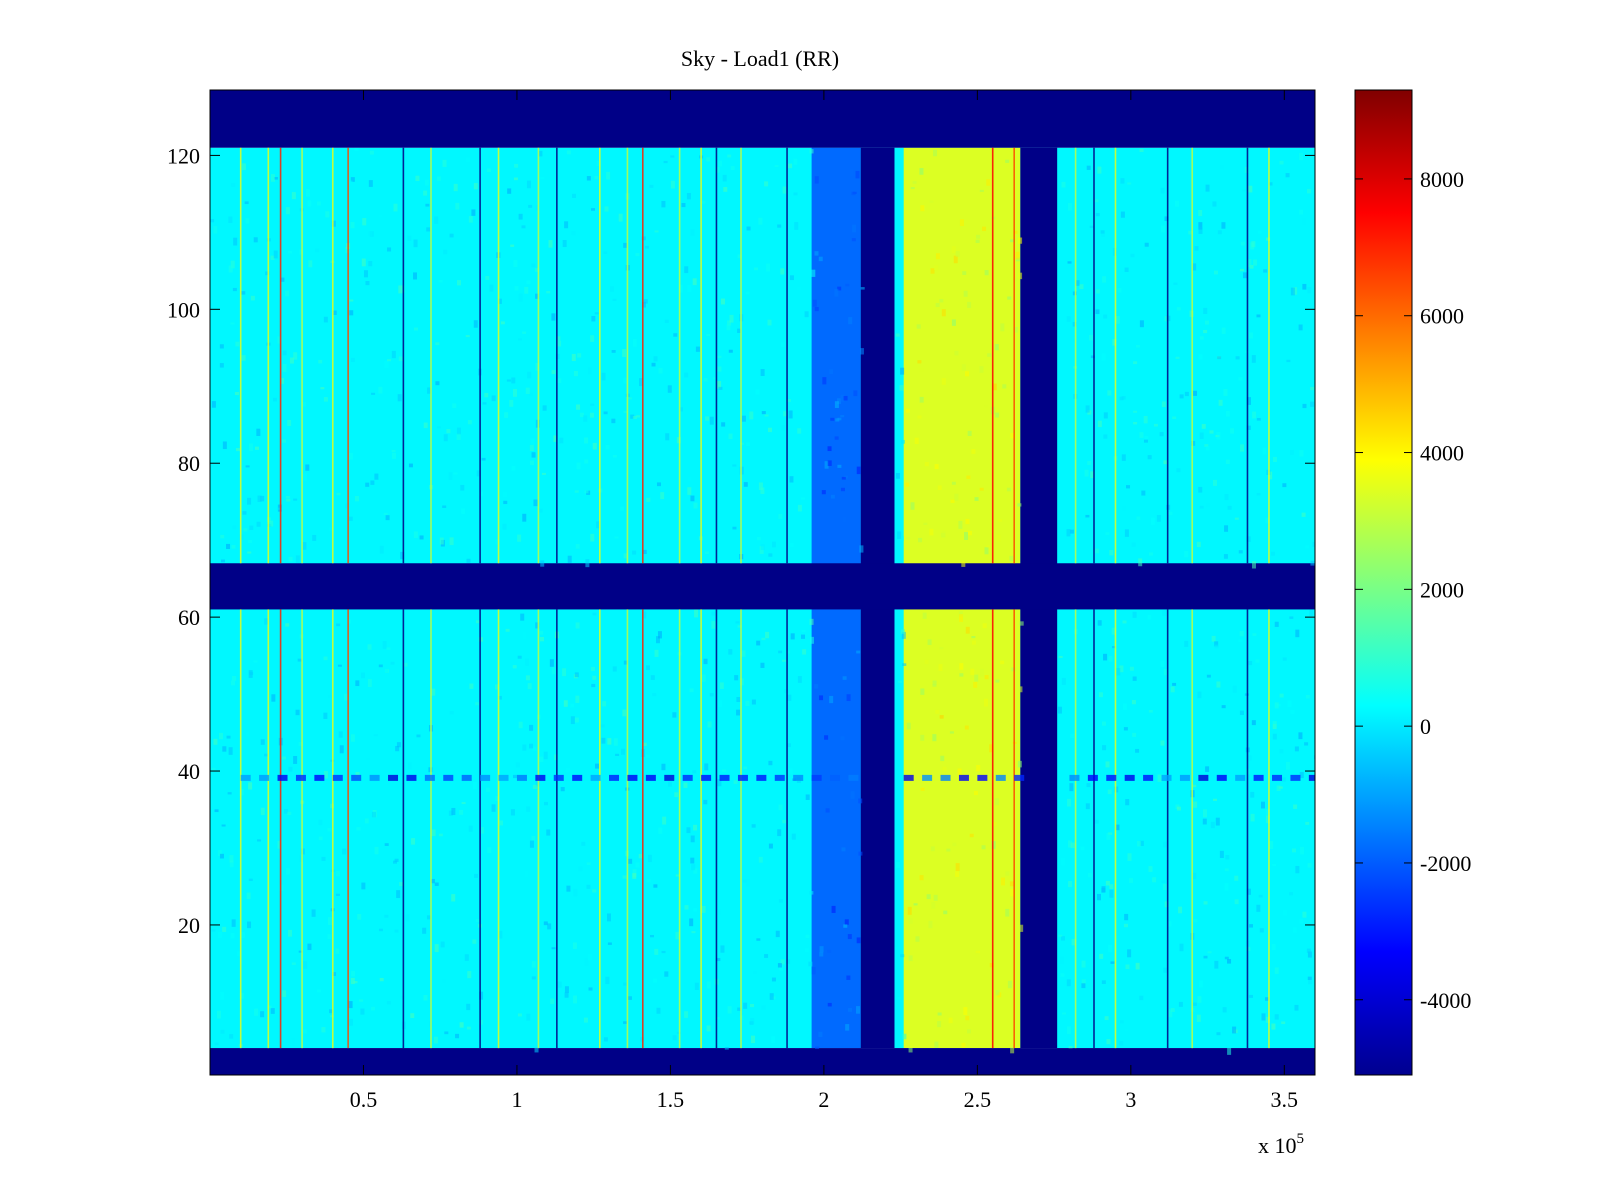 Image resolution: width=1600 pixels, height=1200 pixels. I want to click on x-tick-label: 3.5, so click(1285, 1099).